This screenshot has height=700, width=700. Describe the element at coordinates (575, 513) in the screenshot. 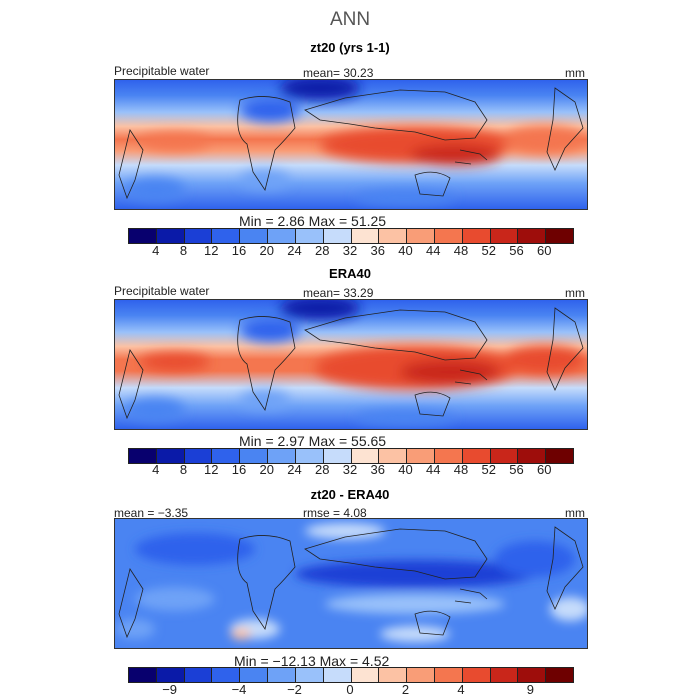

I see `panel-3-units: mm` at that location.